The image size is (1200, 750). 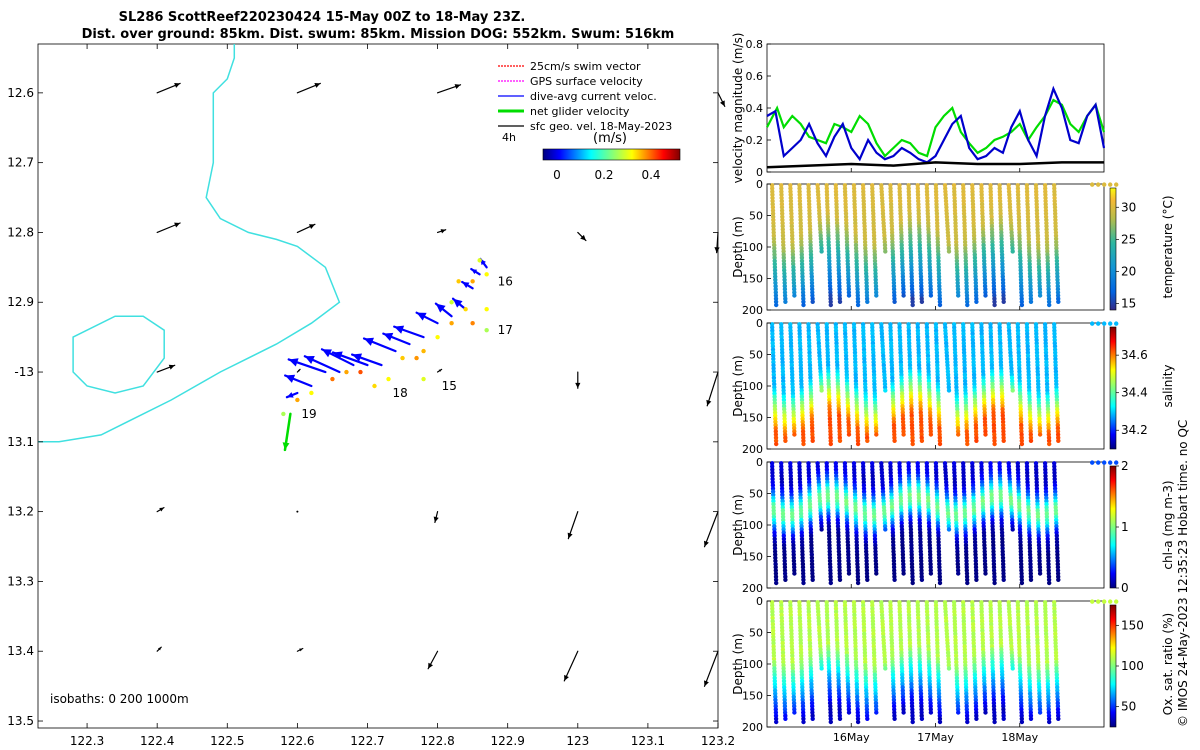 I want to click on colorbar-tick-label: 34.2, so click(x=1134, y=430).